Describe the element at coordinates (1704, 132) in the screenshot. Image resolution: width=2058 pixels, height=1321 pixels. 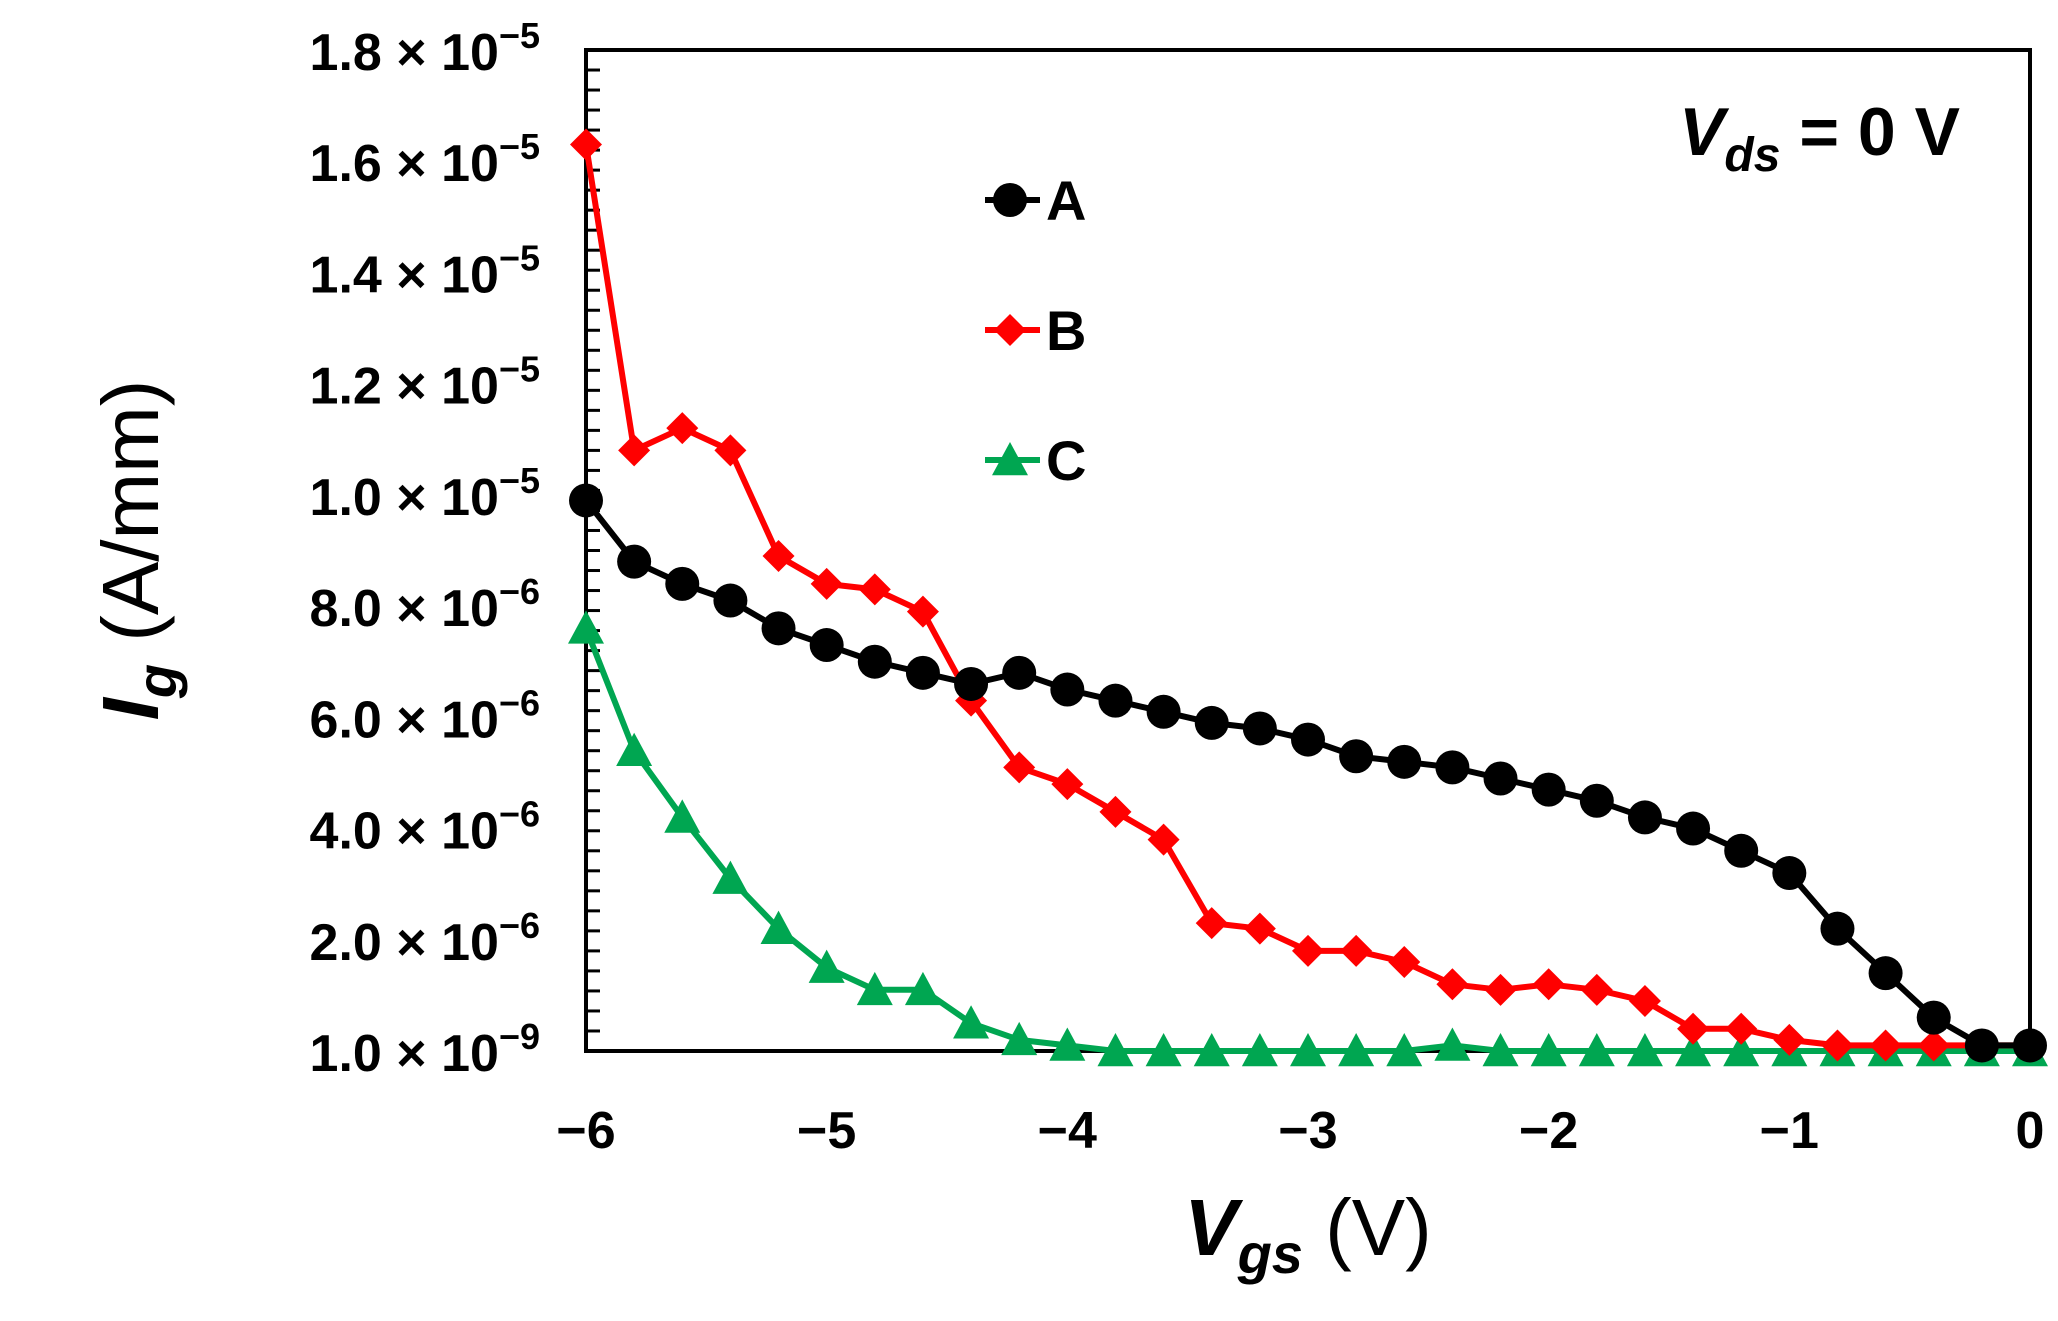
I see `annotation-symbol: V` at that location.